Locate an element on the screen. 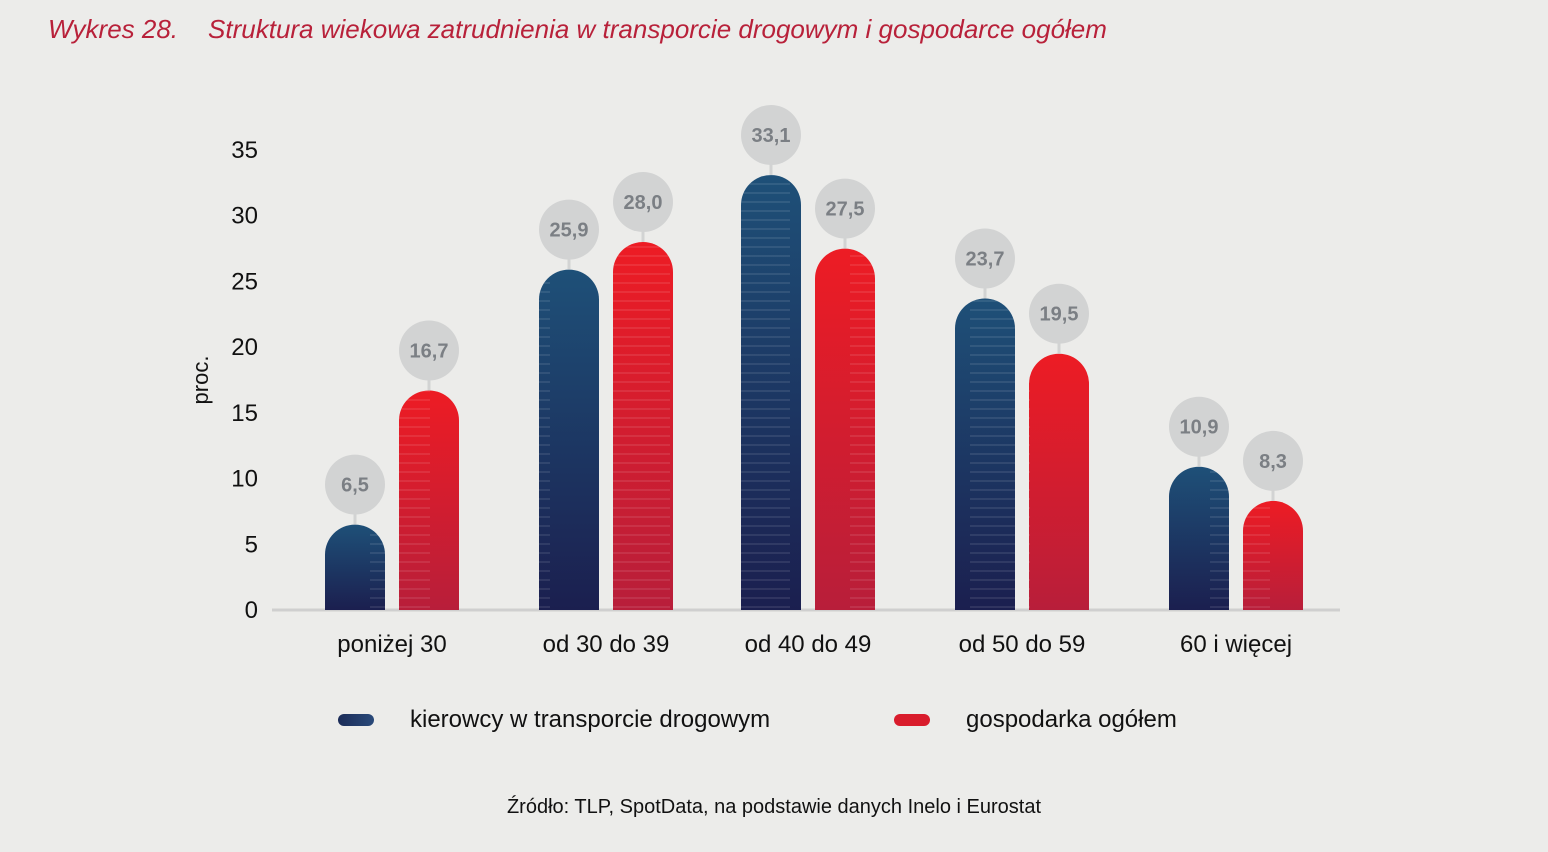 The image size is (1548, 852). bar-group-item: 25,9 is located at coordinates (569, 404).